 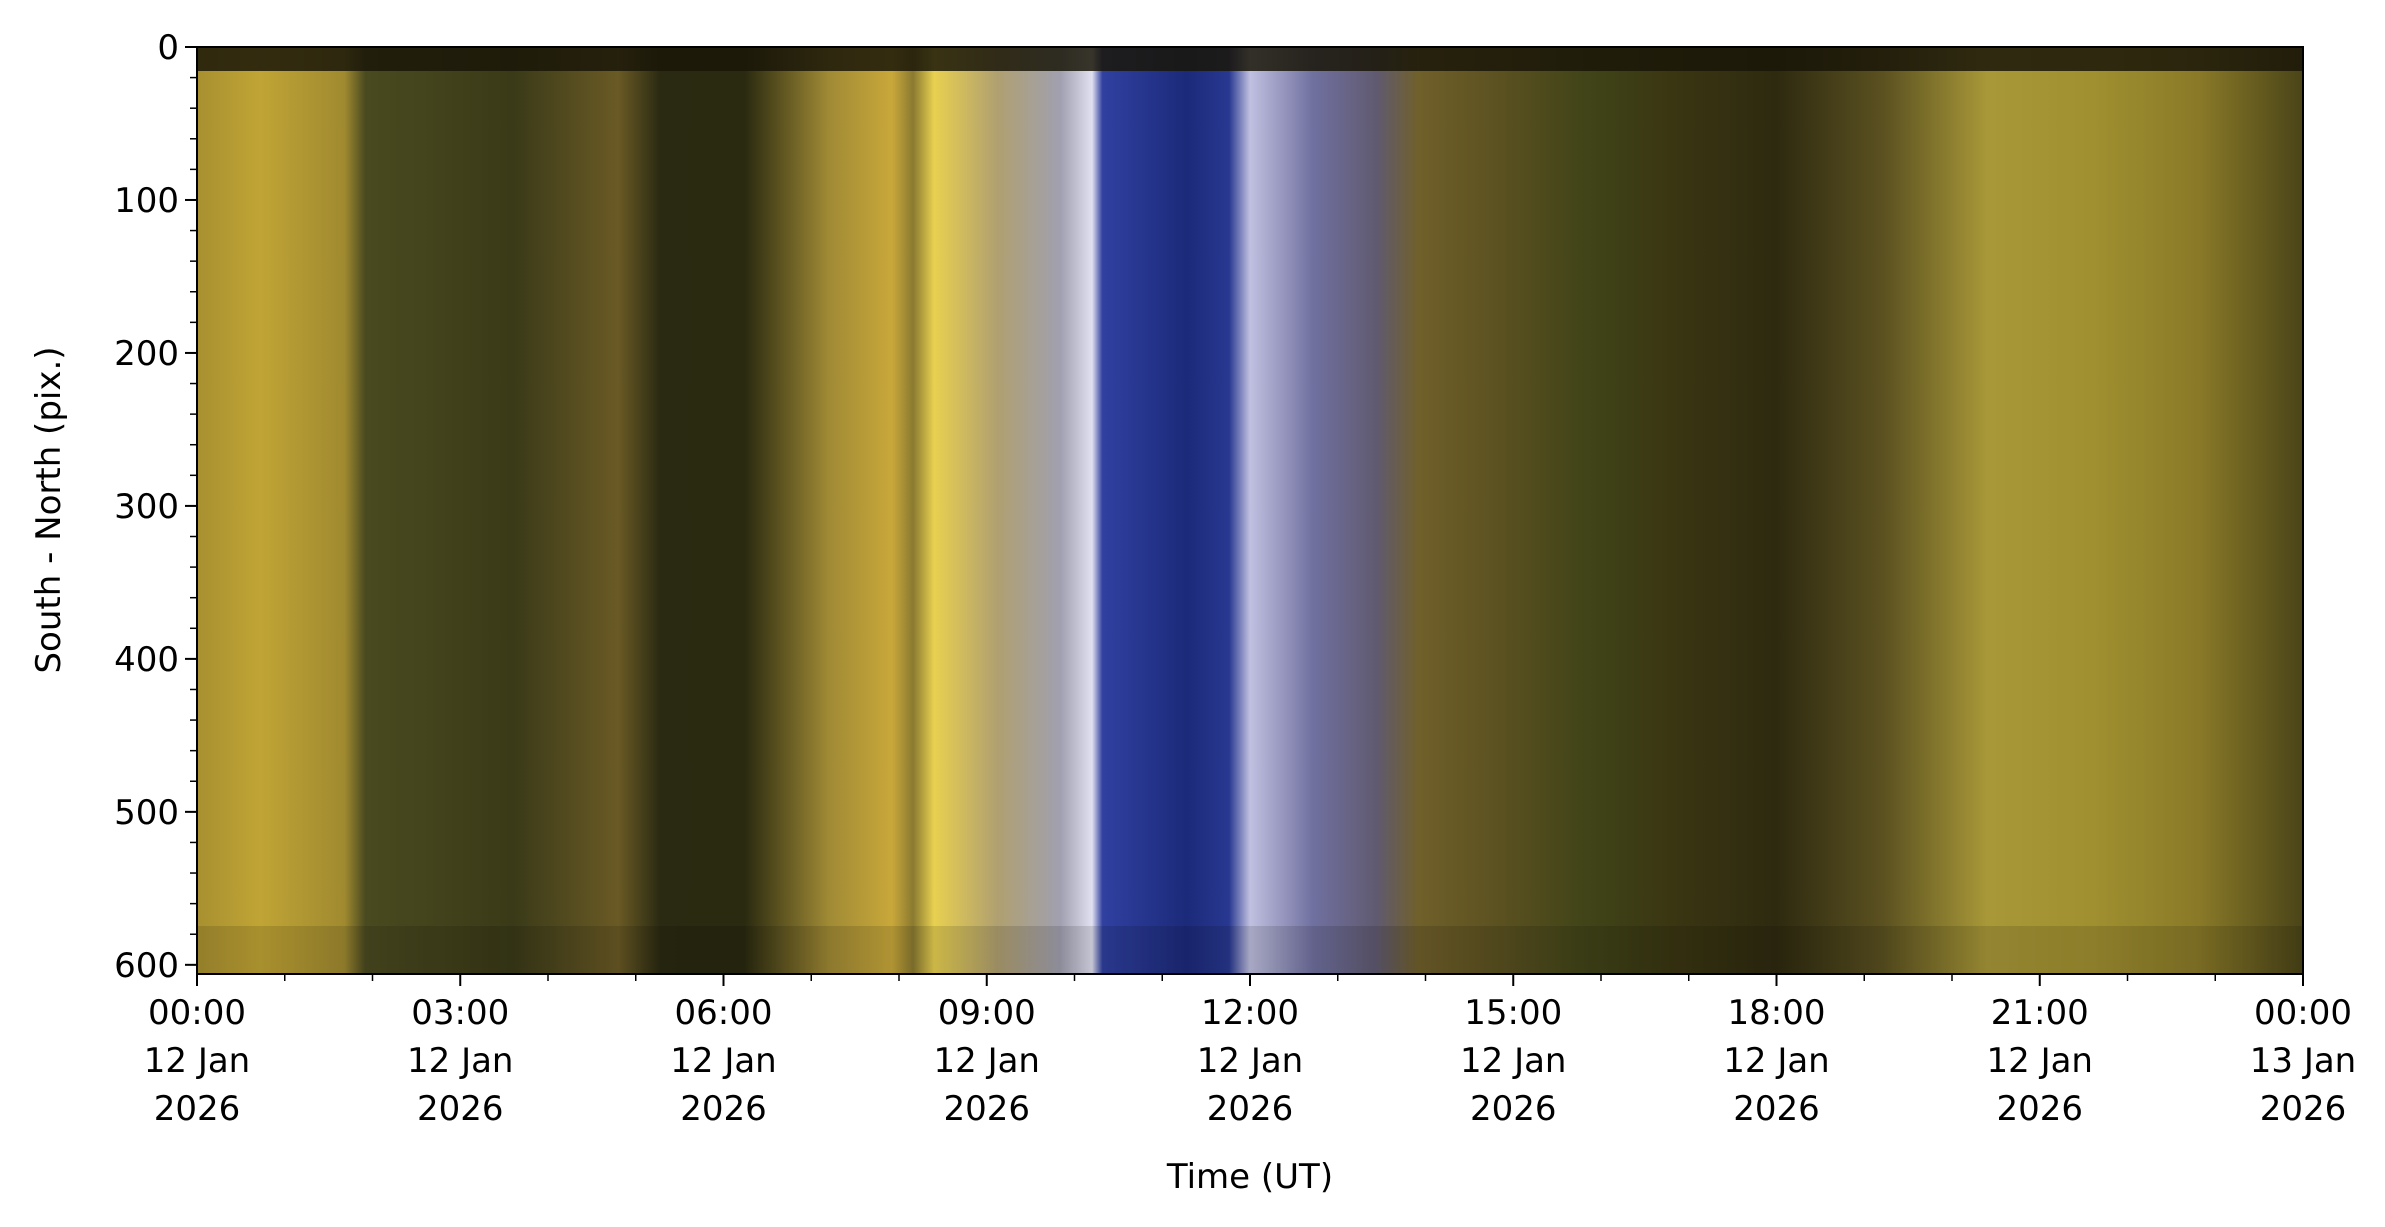 I want to click on x-tick-label: 15:00 12 Jan 2026, so click(x=1513, y=1061).